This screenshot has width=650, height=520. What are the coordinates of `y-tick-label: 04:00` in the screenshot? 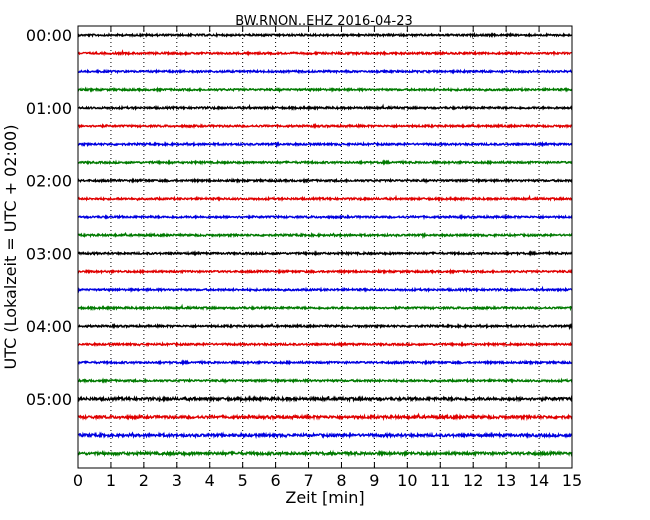 It's located at (49, 326).